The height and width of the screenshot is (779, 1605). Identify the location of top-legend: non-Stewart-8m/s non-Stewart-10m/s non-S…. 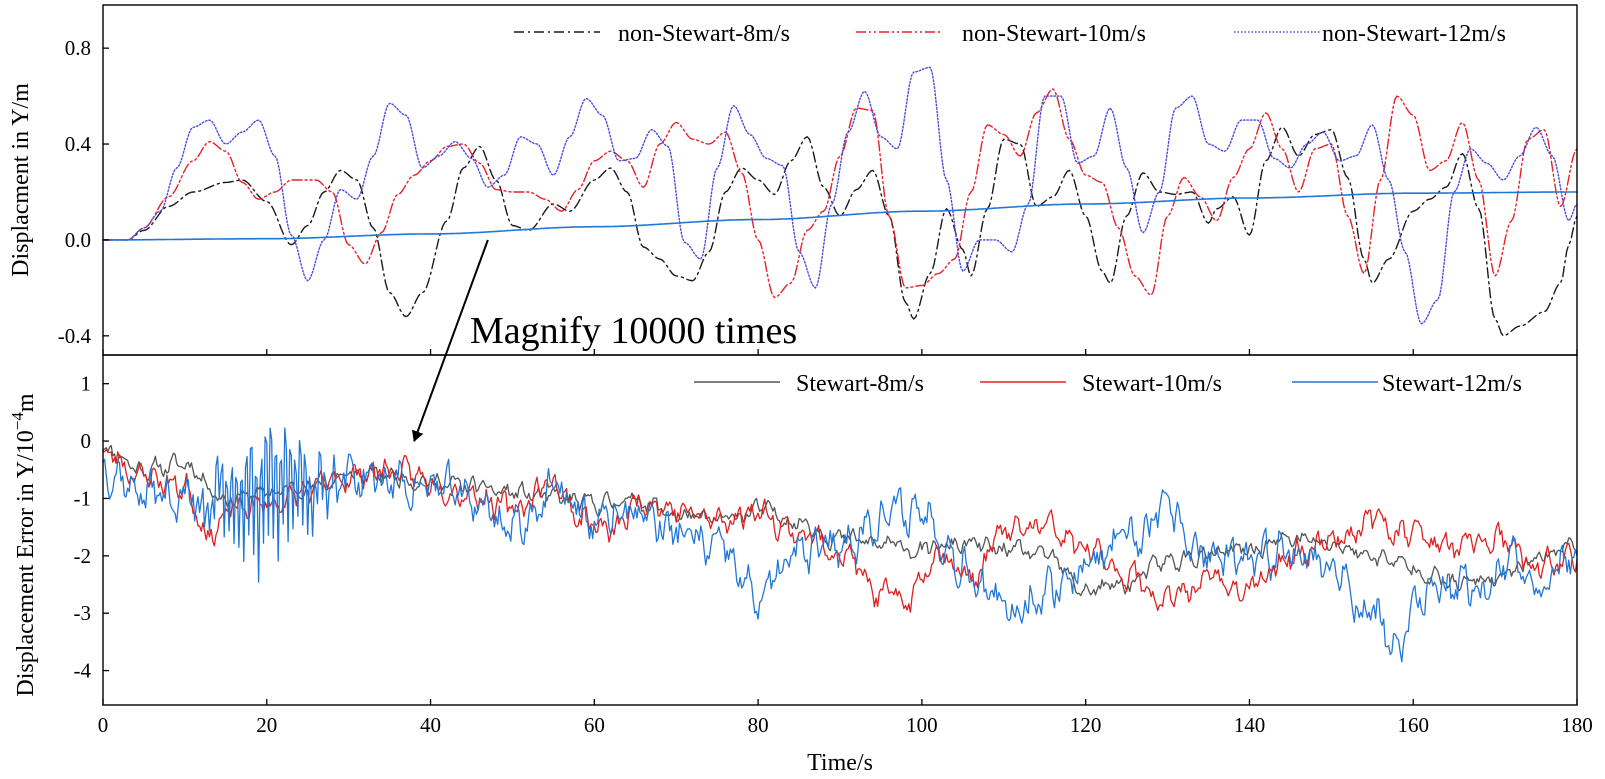
(1010, 34).